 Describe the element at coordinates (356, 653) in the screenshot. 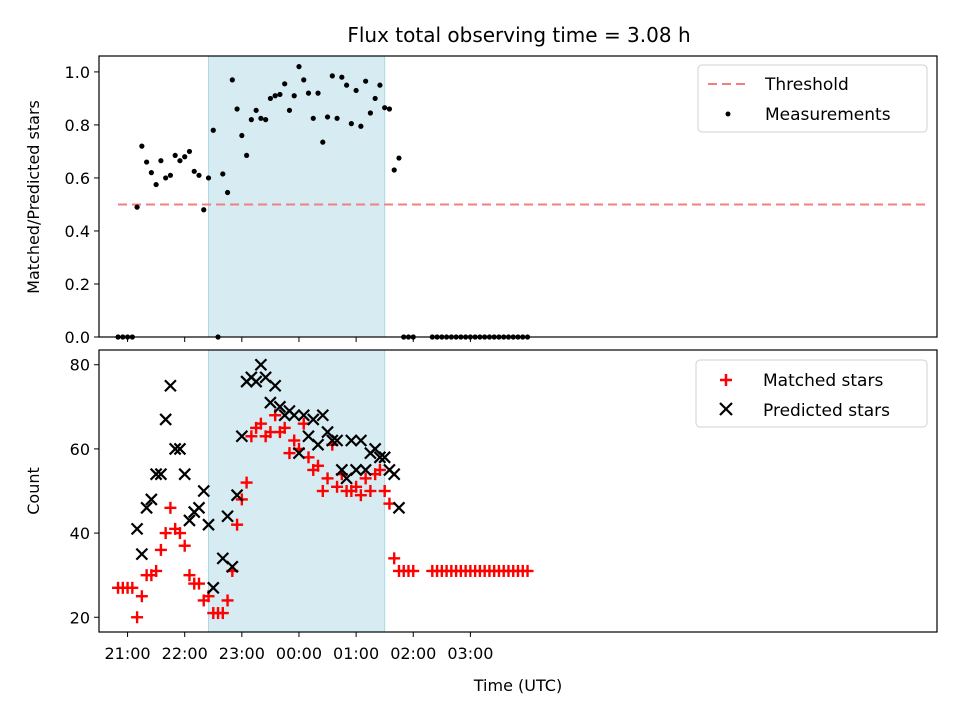

I see `x-tick-label: 01:00` at that location.